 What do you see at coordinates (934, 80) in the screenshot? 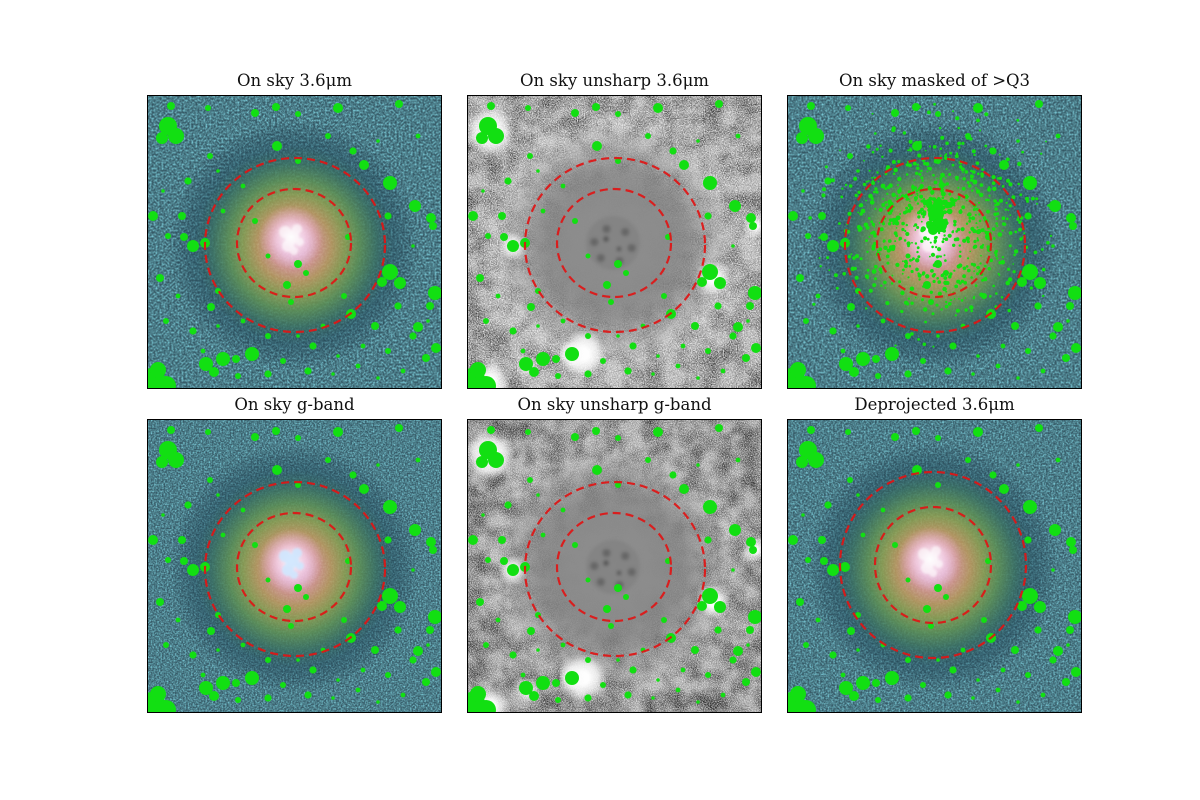
I see `panel-title: On sky masked of >Q3` at bounding box center [934, 80].